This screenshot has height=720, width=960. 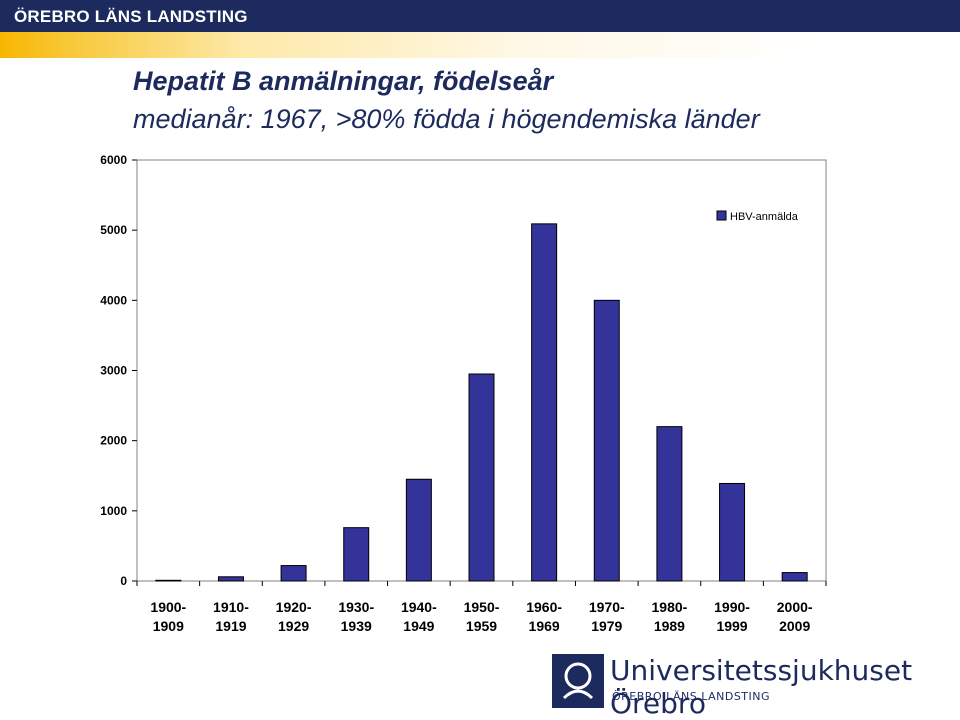 What do you see at coordinates (794, 626) in the screenshot?
I see `x-tick-label: 2009` at bounding box center [794, 626].